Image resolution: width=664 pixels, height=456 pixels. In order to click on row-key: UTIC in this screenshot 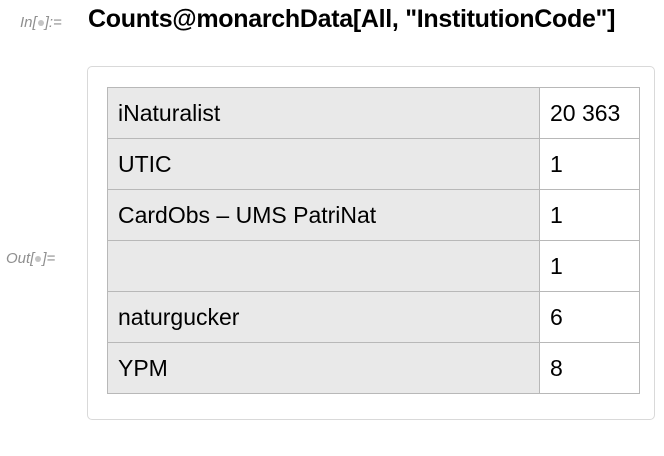, I will do `click(323, 164)`.